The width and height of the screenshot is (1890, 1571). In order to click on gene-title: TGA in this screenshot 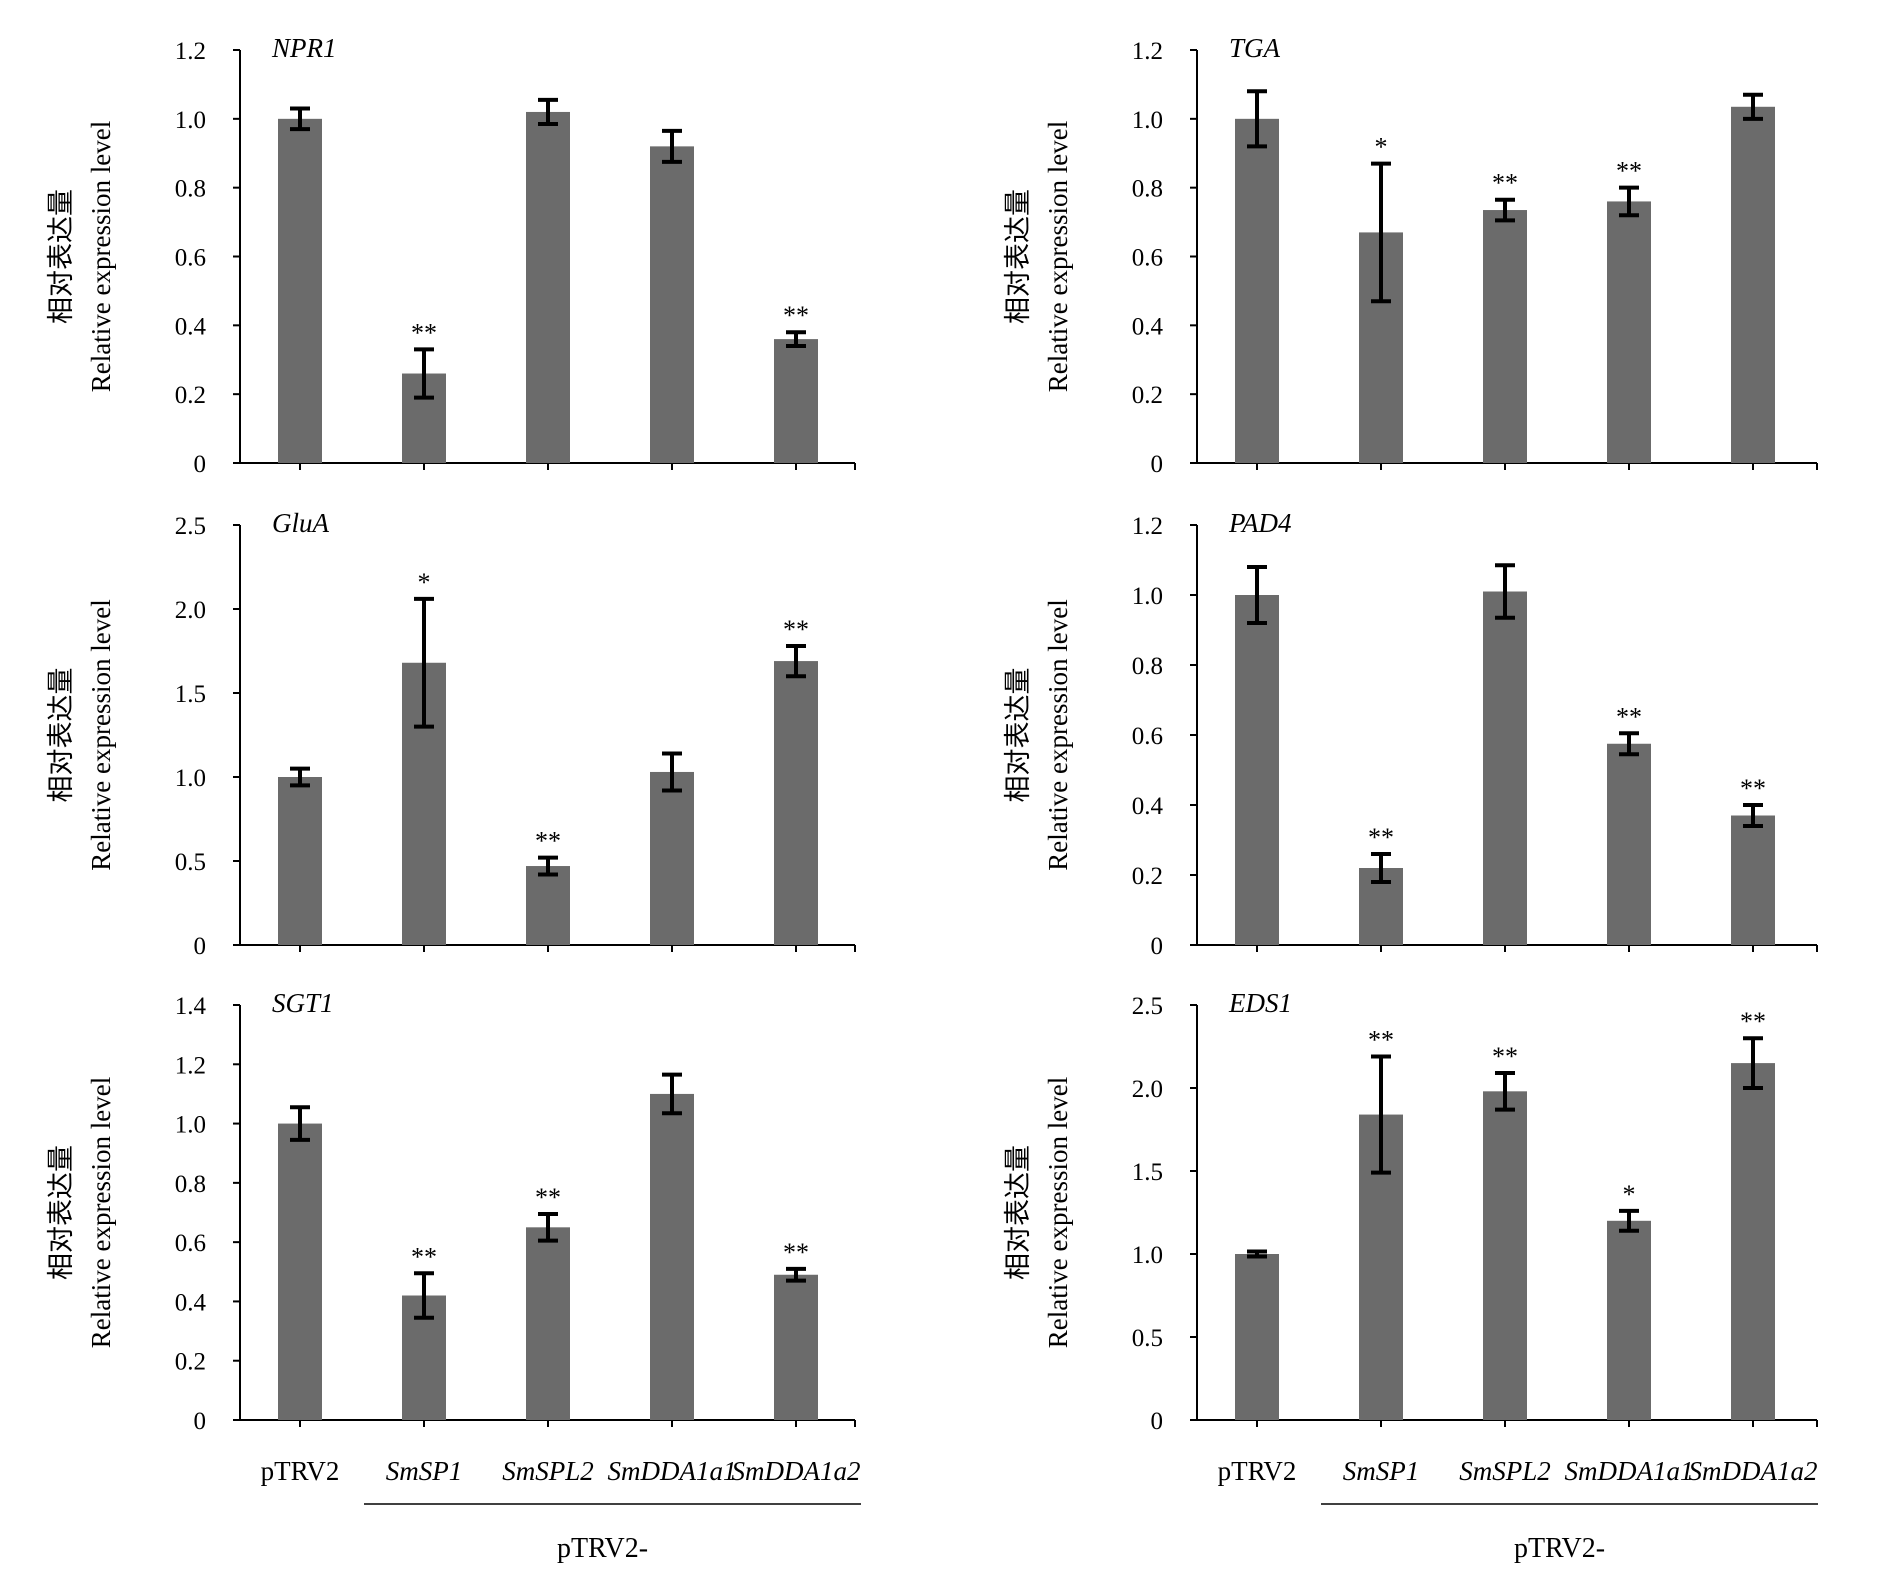, I will do `click(1255, 48)`.